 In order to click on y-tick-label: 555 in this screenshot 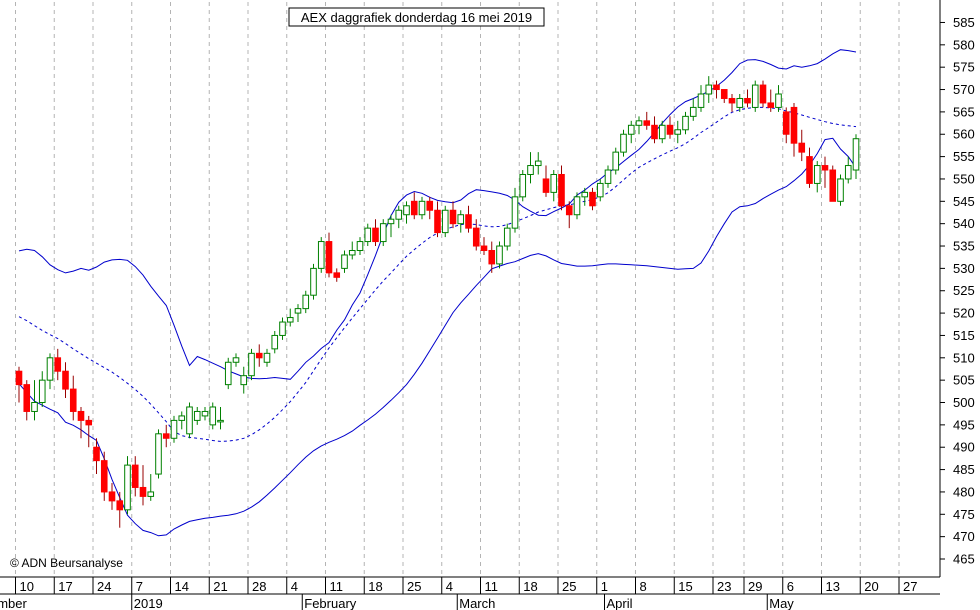, I will do `click(964, 156)`.